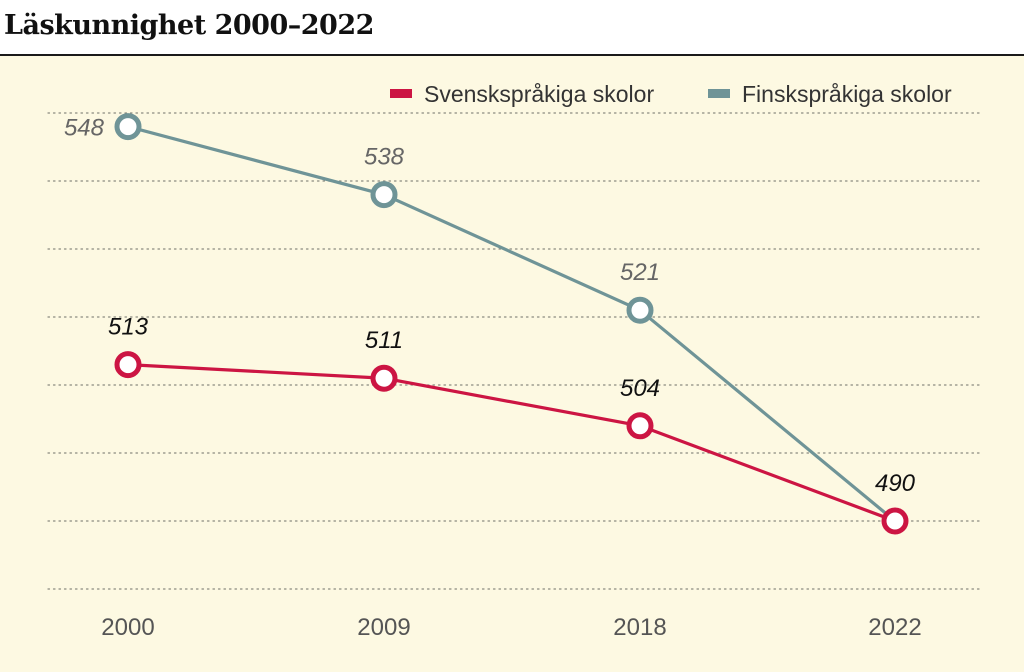 This screenshot has height=672, width=1024. What do you see at coordinates (128, 327) in the screenshot?
I see `data-label-s0-0: 513` at bounding box center [128, 327].